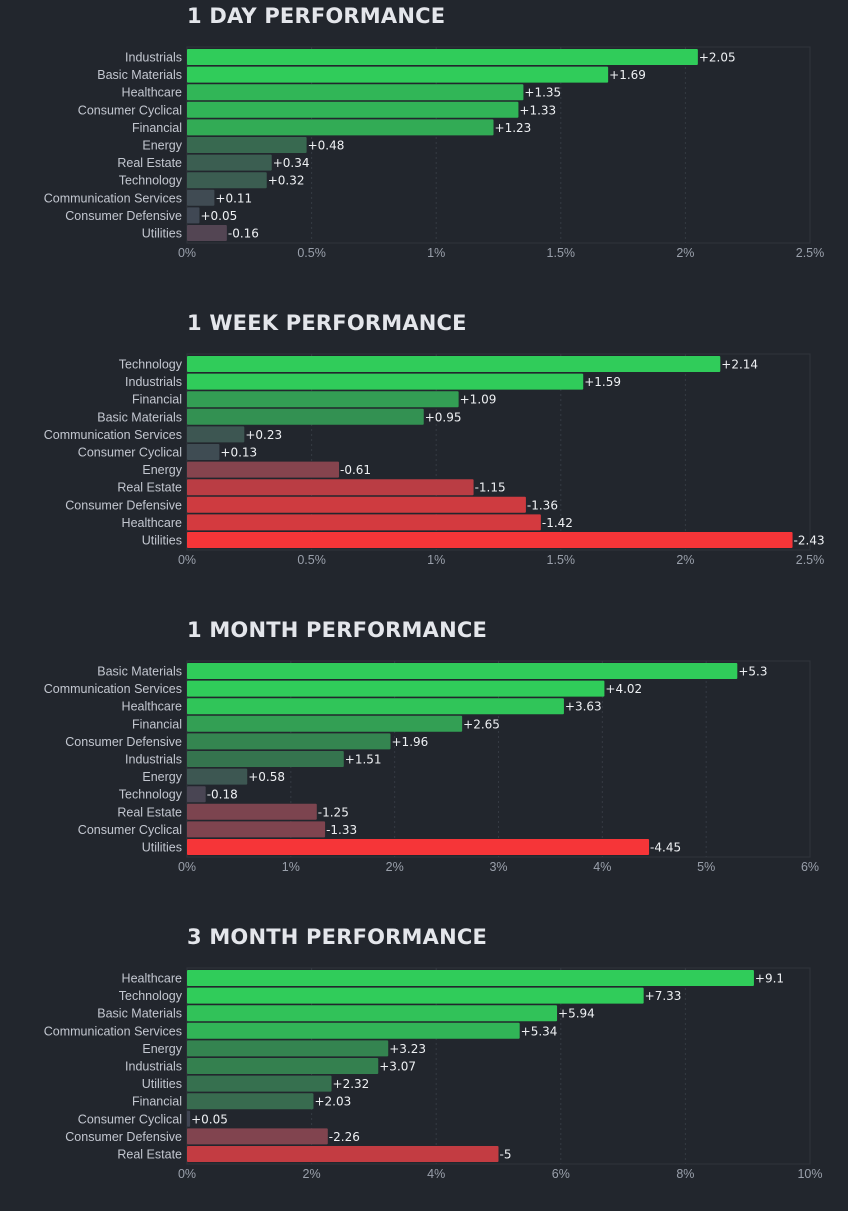 The width and height of the screenshot is (848, 1211). What do you see at coordinates (602, 867) in the screenshot?
I see `x-tick-label: 4%` at bounding box center [602, 867].